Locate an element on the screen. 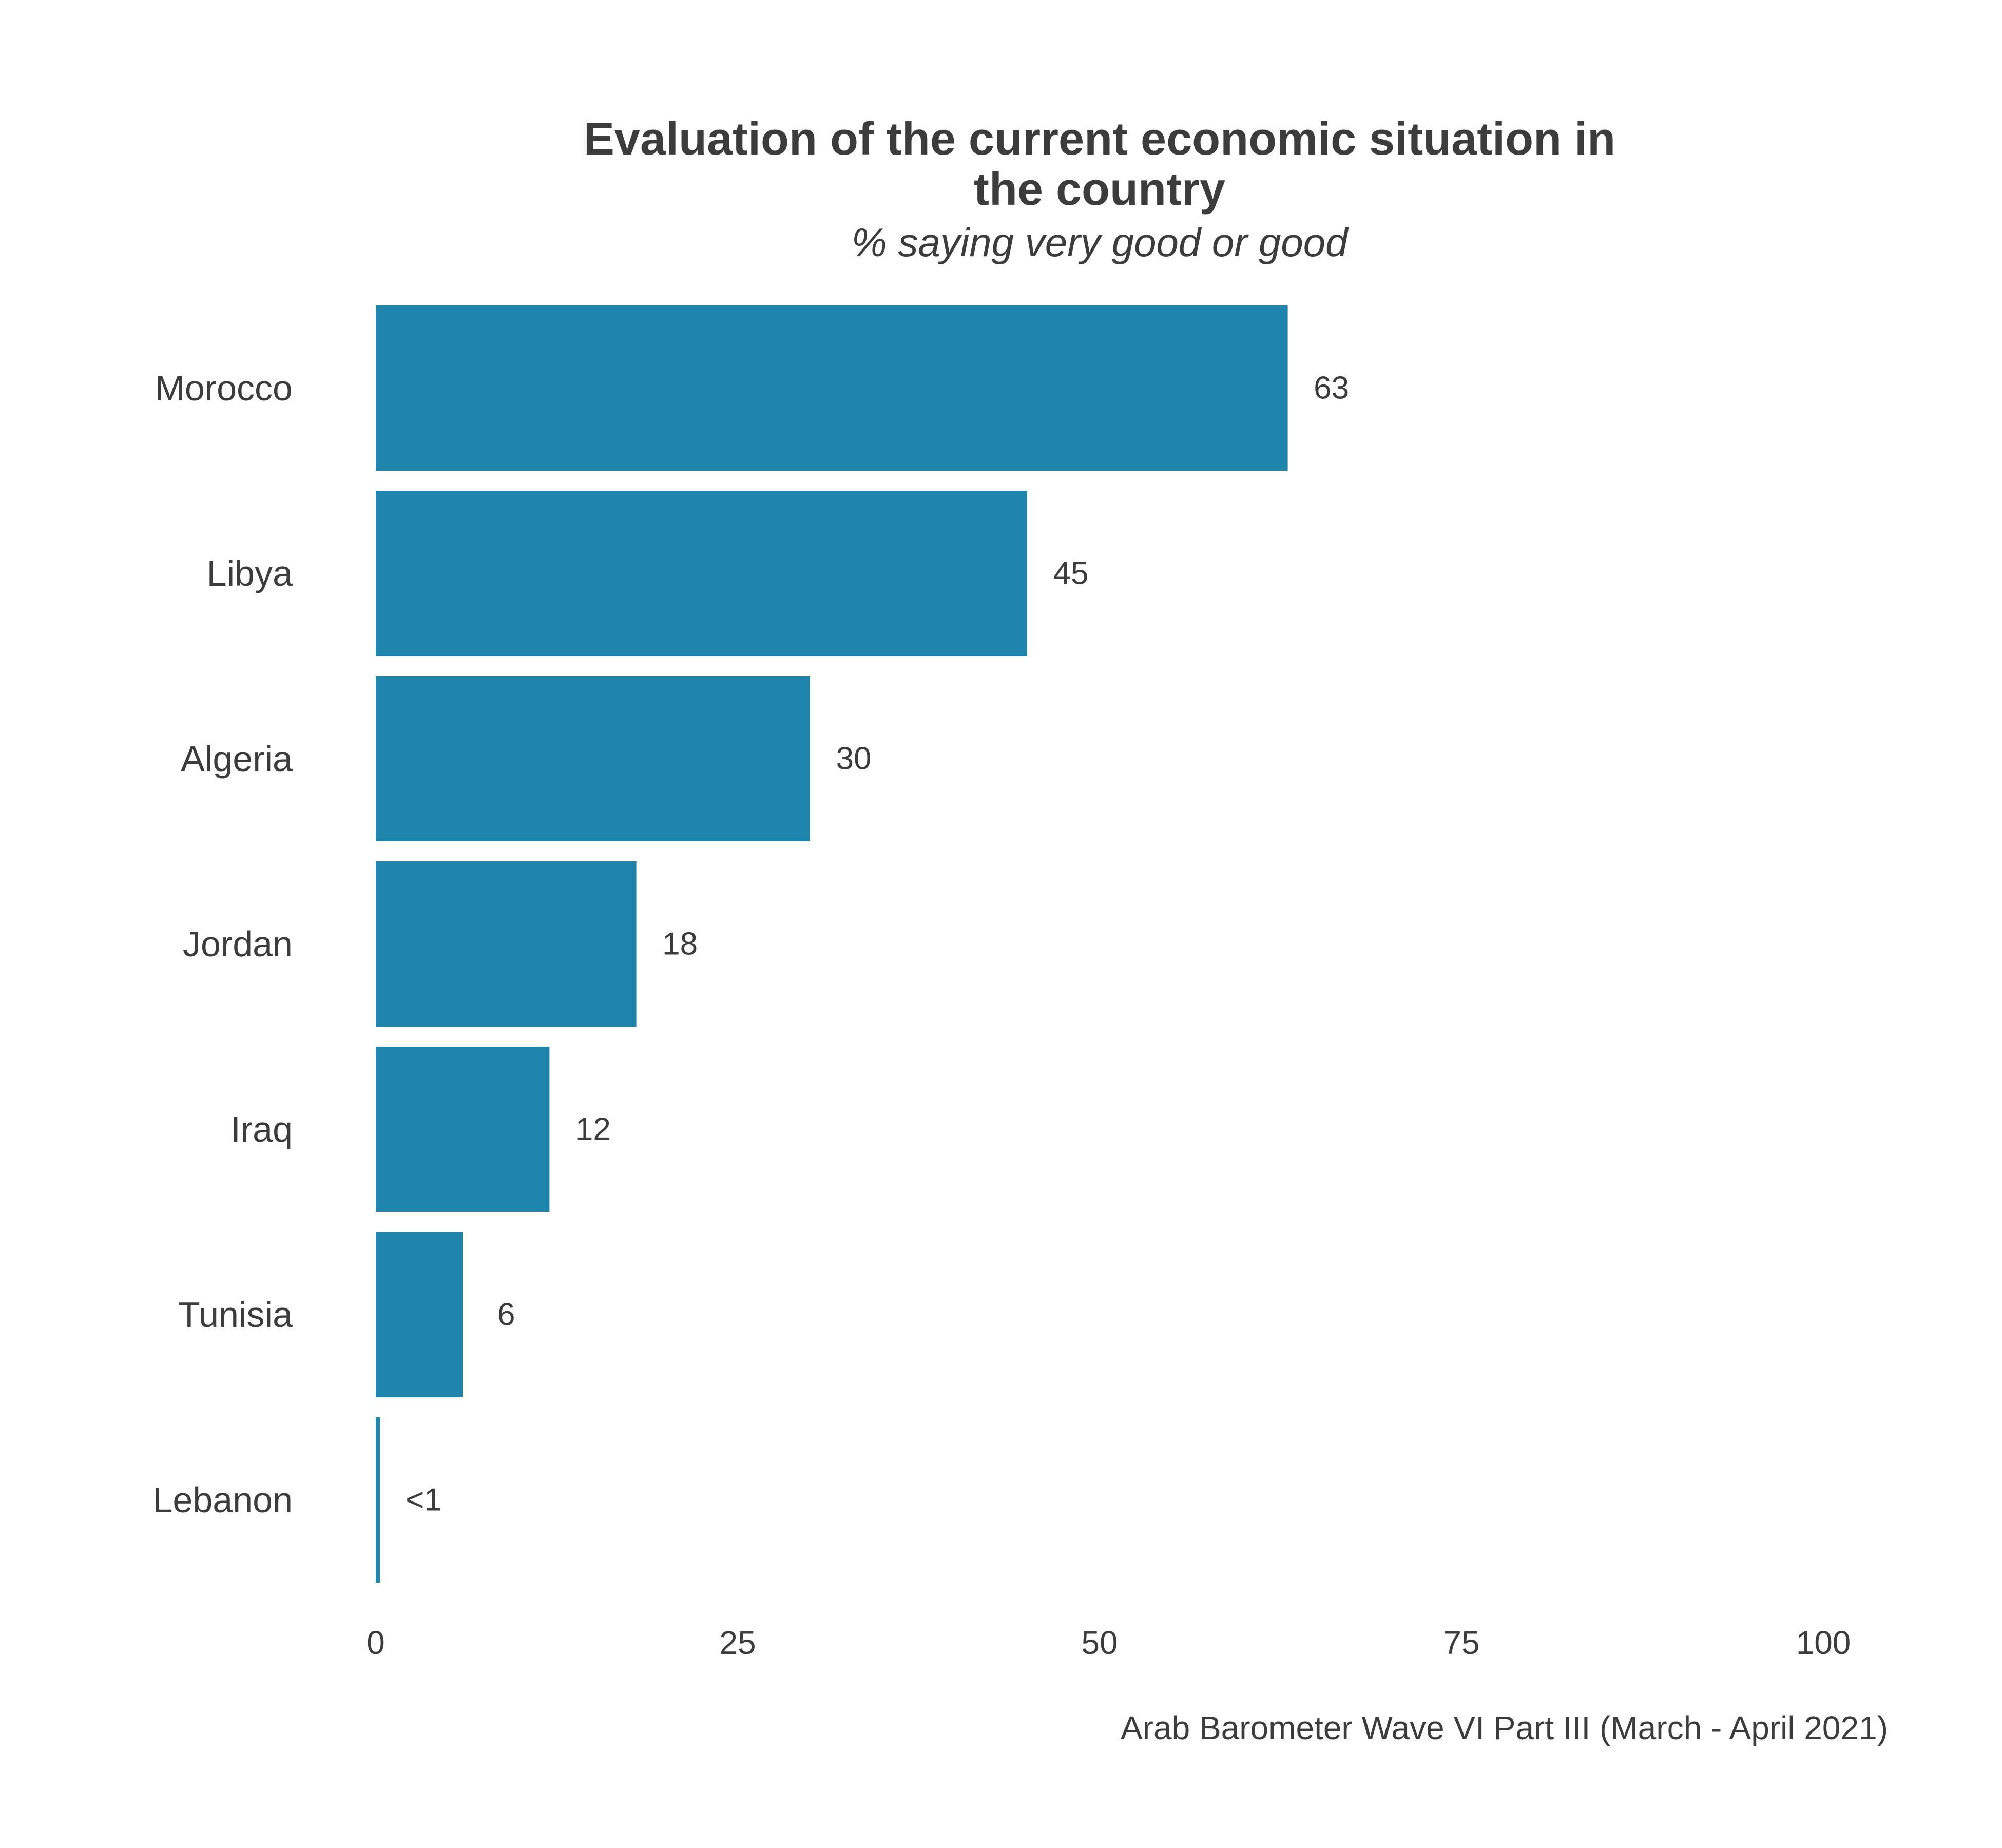 The height and width of the screenshot is (1848, 2002). bar-tunisia is located at coordinates (419, 1314).